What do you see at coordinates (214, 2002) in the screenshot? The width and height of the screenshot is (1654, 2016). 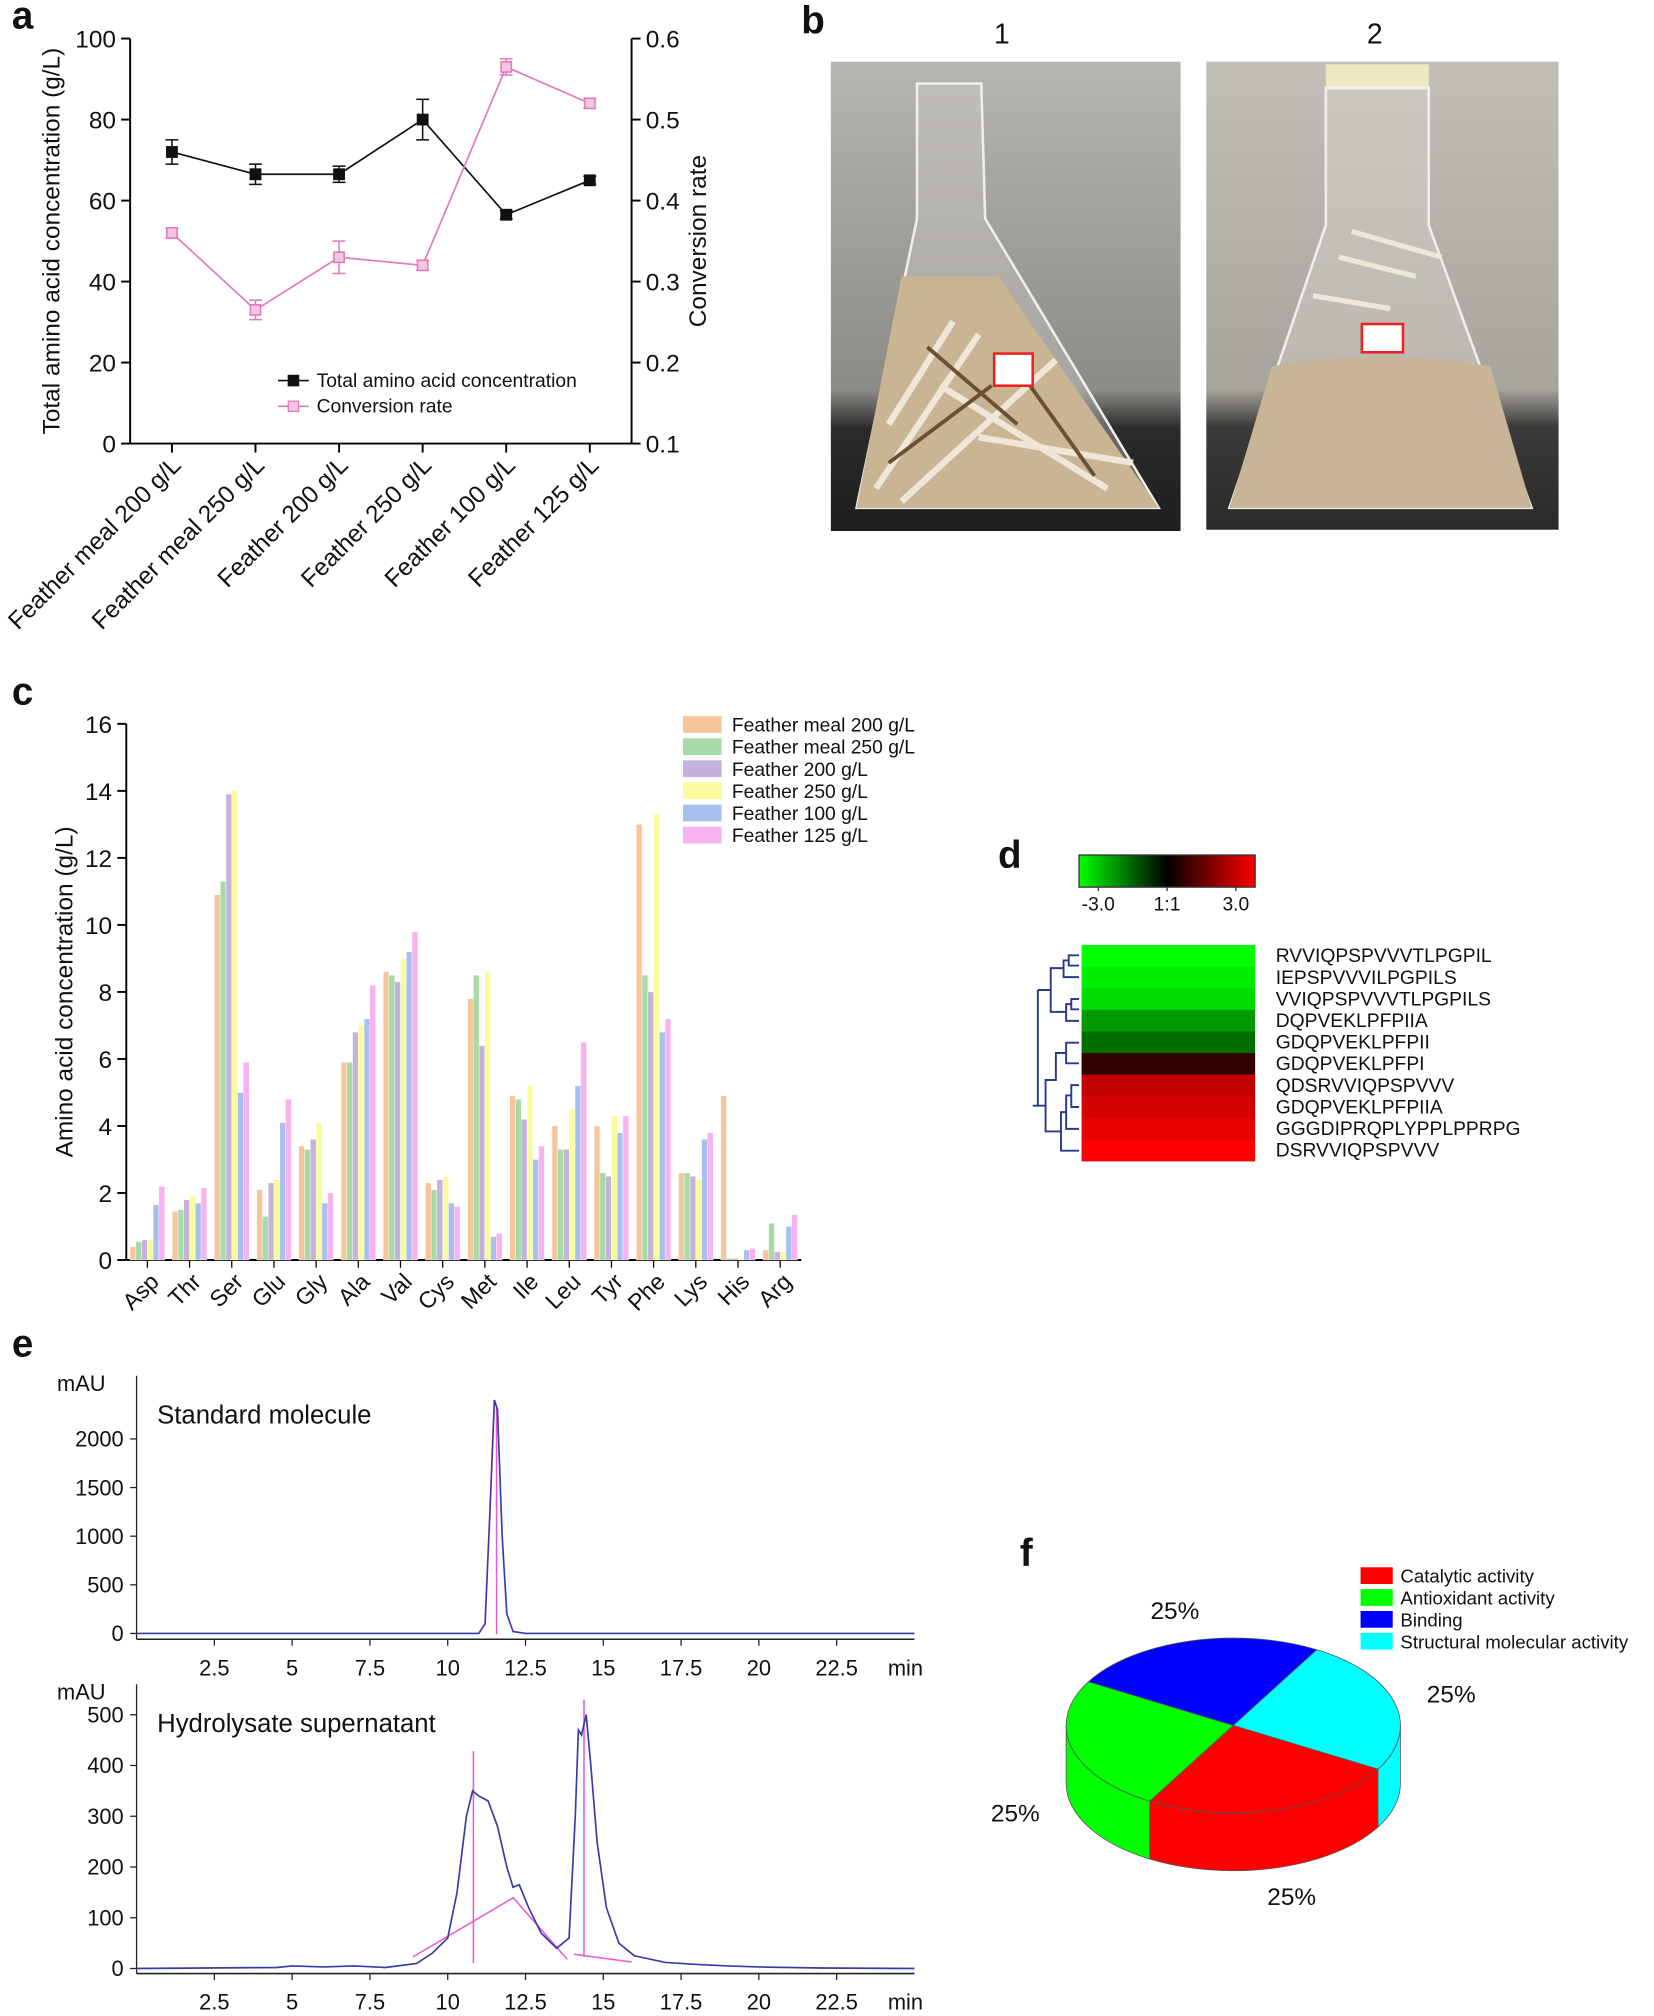 I see `x-tick-label: 2.5` at bounding box center [214, 2002].